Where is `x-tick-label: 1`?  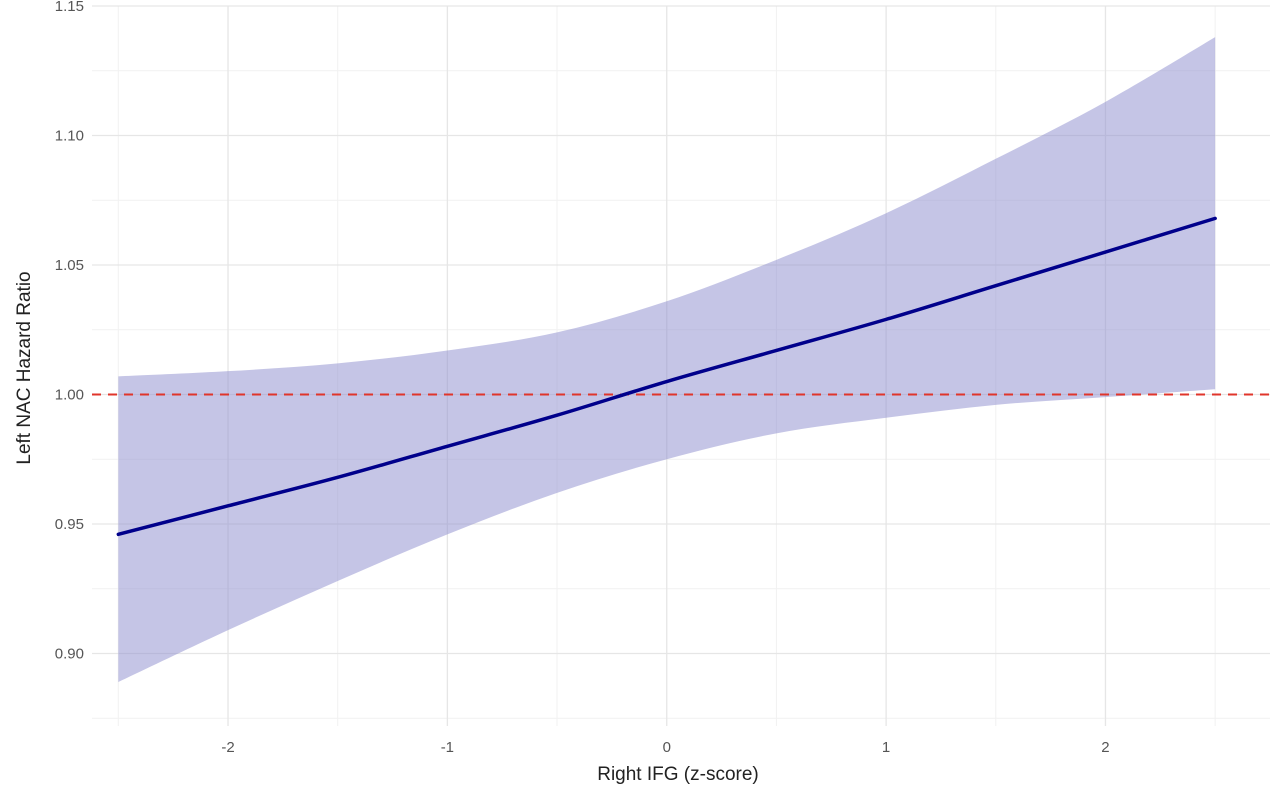 x-tick-label: 1 is located at coordinates (886, 747).